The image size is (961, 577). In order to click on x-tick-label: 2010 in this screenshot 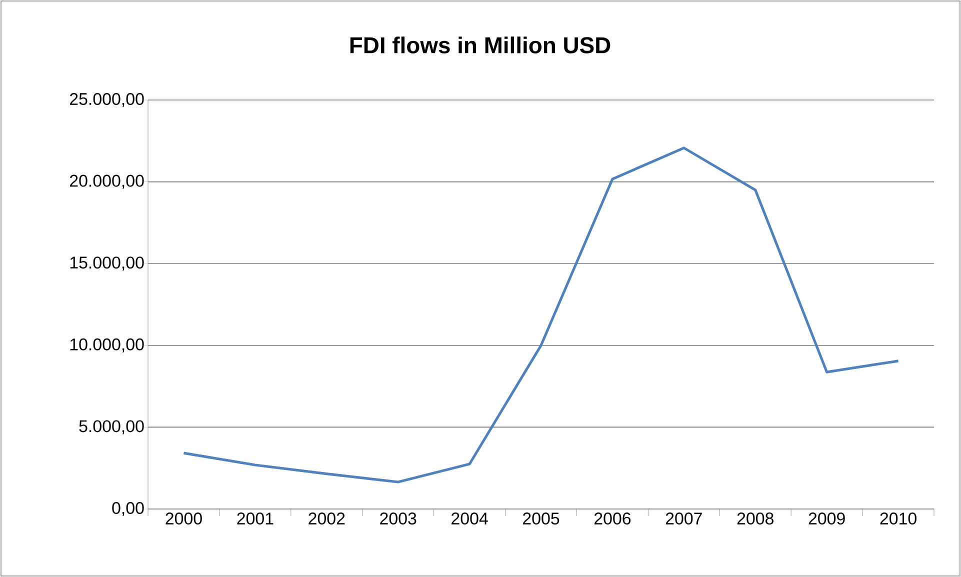, I will do `click(898, 518)`.